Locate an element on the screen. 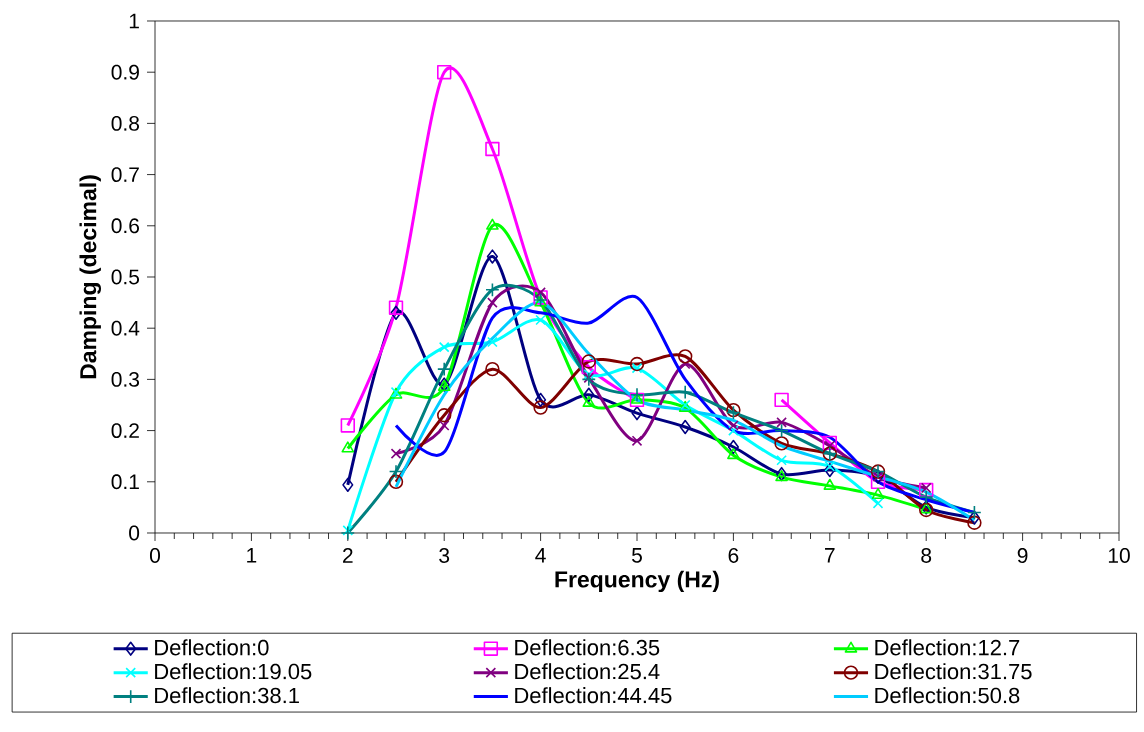  y-tick-label: 0.4 is located at coordinates (125, 328).